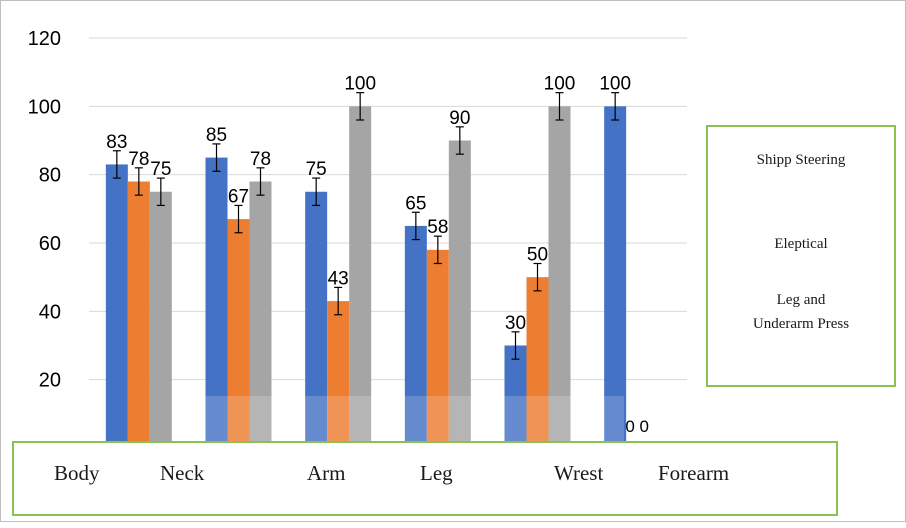 This screenshot has height=528, width=906. What do you see at coordinates (116, 142) in the screenshot?
I see `data-label: 83` at bounding box center [116, 142].